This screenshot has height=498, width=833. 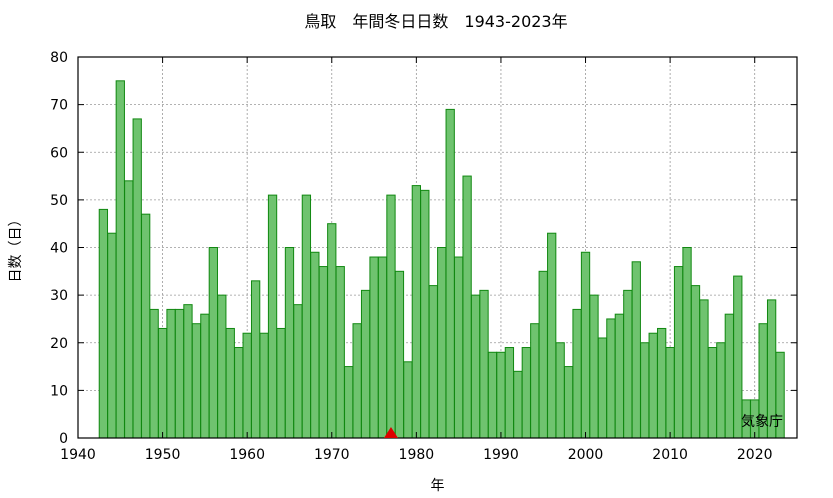 What do you see at coordinates (59, 296) in the screenshot?
I see `y-tick-label: 30` at bounding box center [59, 296].